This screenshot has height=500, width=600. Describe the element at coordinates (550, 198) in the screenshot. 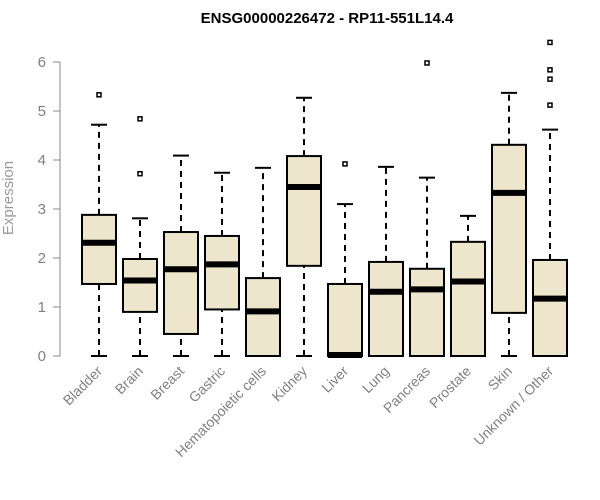

I see `box-unknown-other` at that location.